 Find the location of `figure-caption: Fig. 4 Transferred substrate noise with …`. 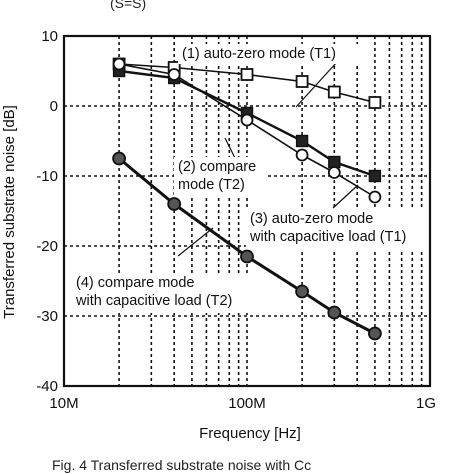

figure-caption: Fig. 4 Transferred substrate noise with … is located at coordinates (181, 465).